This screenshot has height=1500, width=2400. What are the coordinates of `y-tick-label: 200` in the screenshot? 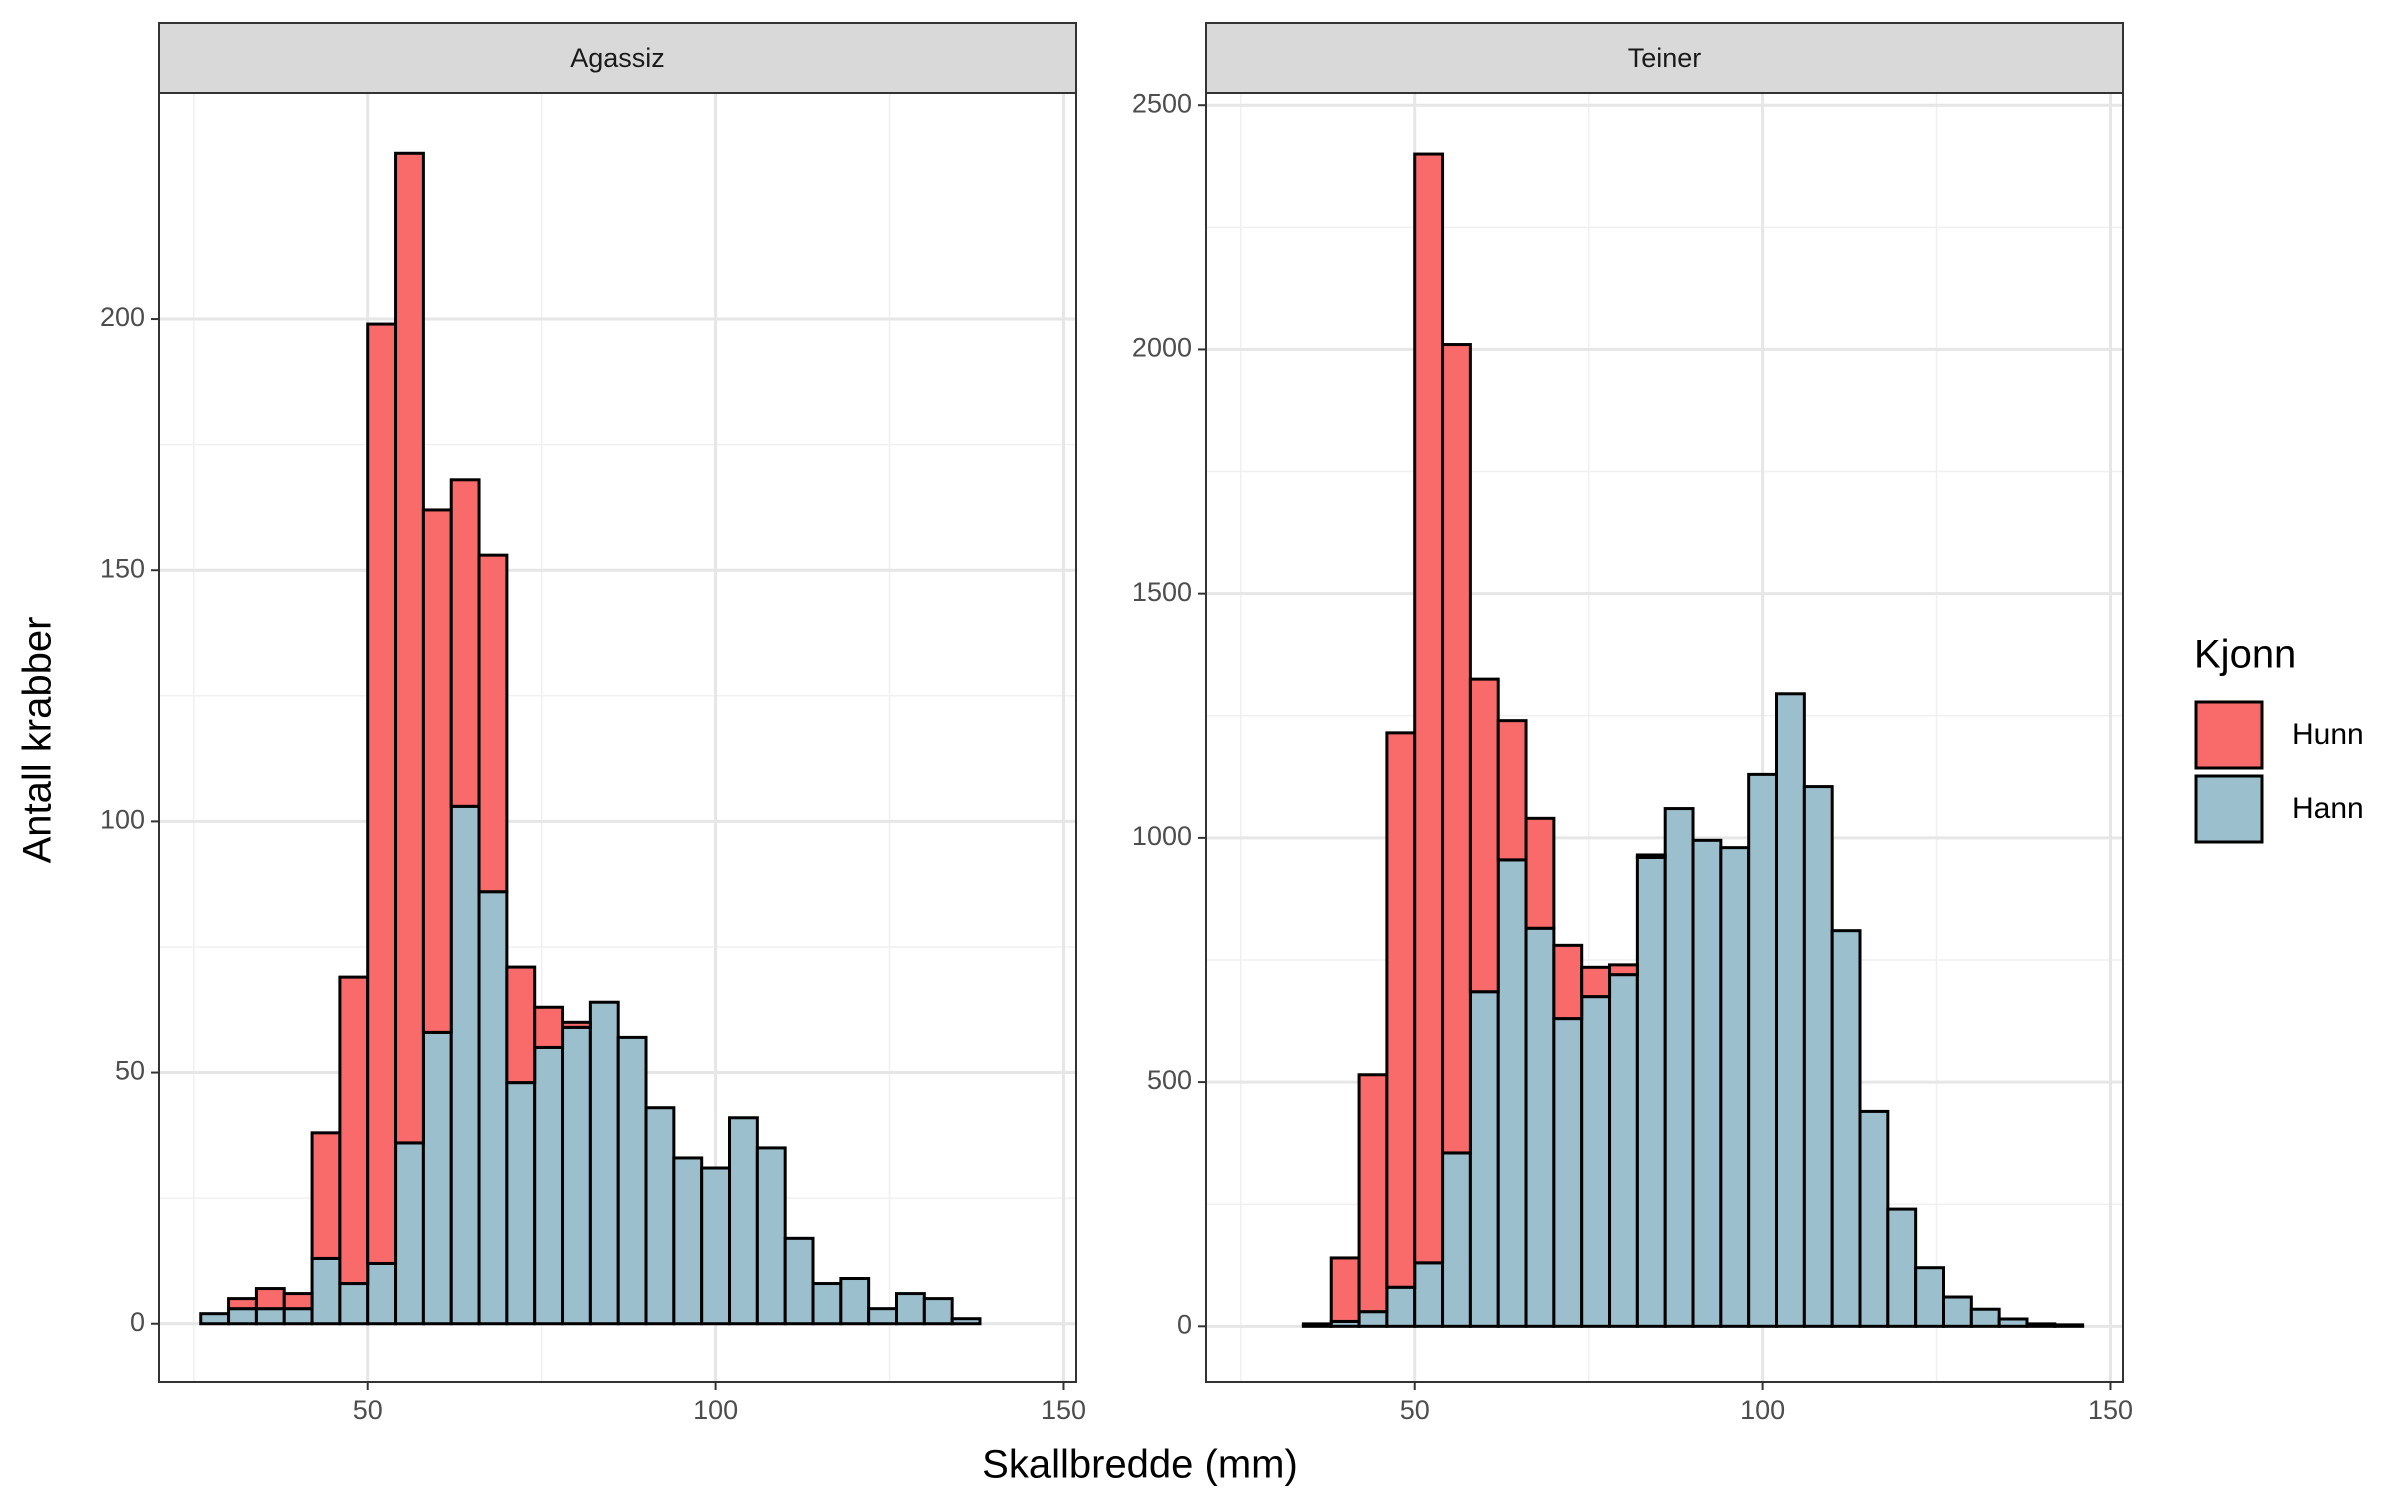 It's located at (122, 317).